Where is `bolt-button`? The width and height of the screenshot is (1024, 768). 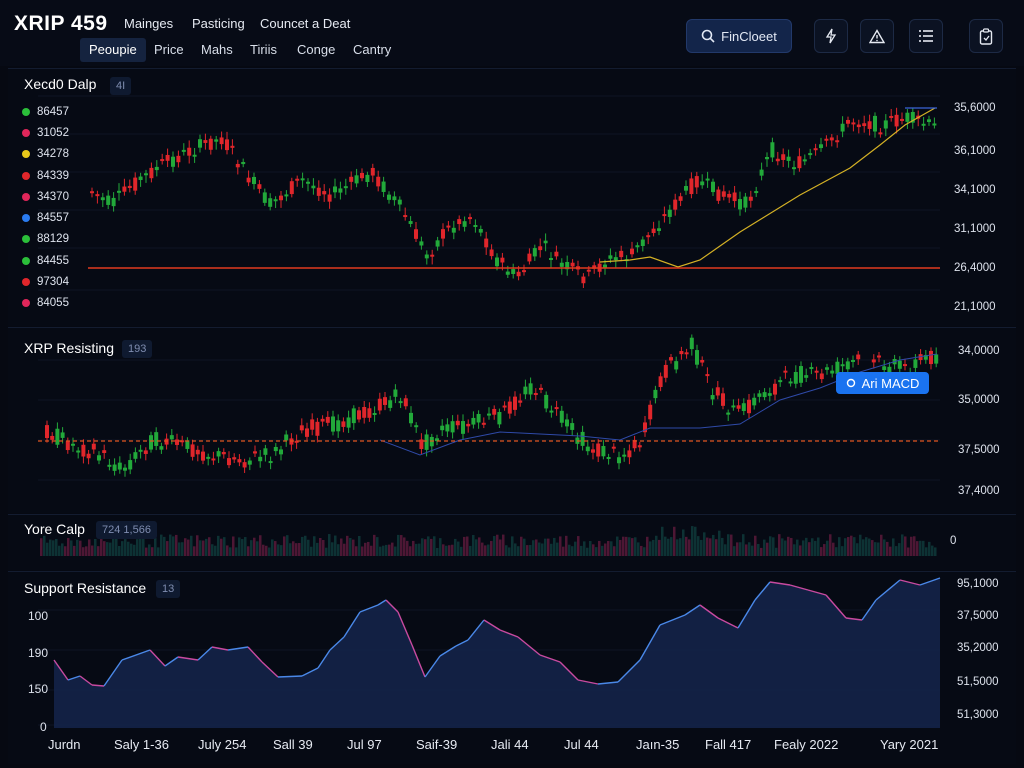 bolt-button is located at coordinates (831, 36).